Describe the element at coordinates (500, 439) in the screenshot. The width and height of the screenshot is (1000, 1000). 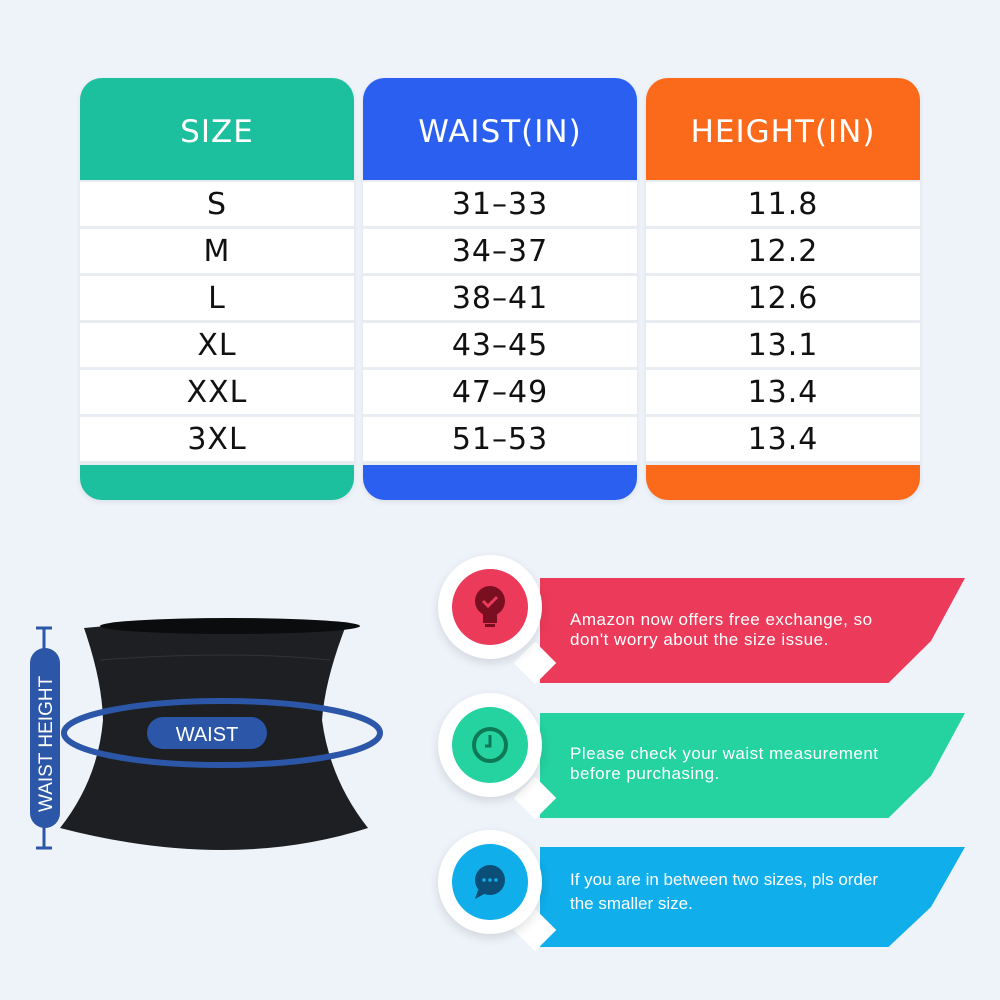
I see `table-cell: 51–53` at that location.